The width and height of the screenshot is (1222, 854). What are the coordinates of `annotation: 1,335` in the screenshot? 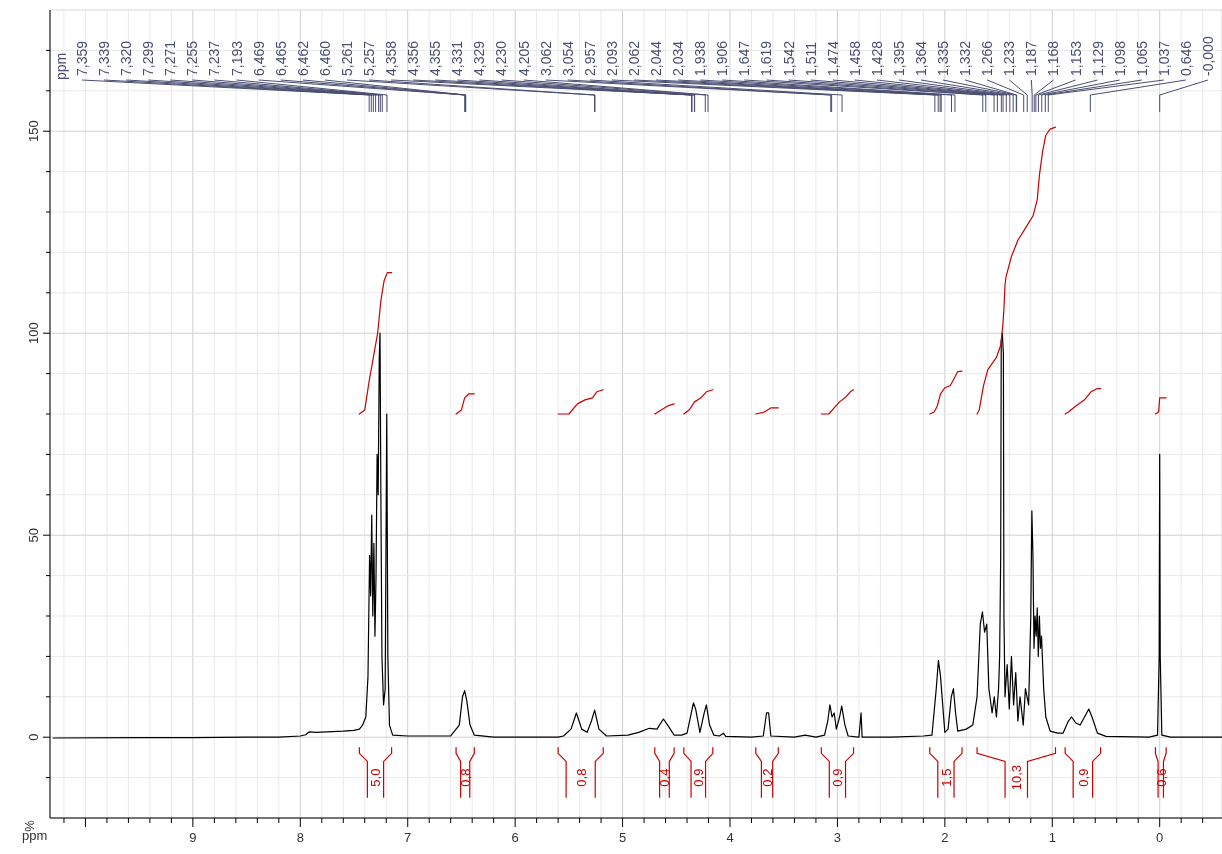 It's located at (943, 58).